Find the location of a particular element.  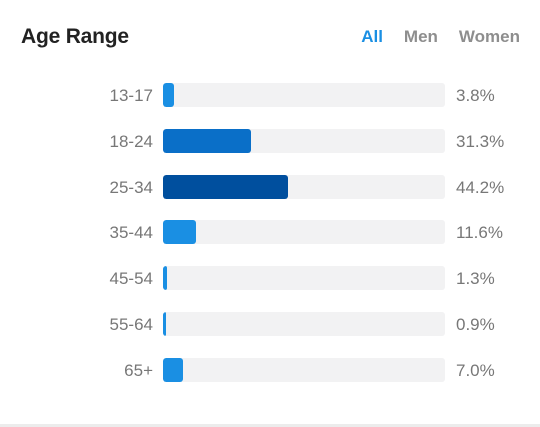

age-range-label: 13-17 is located at coordinates (131, 95).